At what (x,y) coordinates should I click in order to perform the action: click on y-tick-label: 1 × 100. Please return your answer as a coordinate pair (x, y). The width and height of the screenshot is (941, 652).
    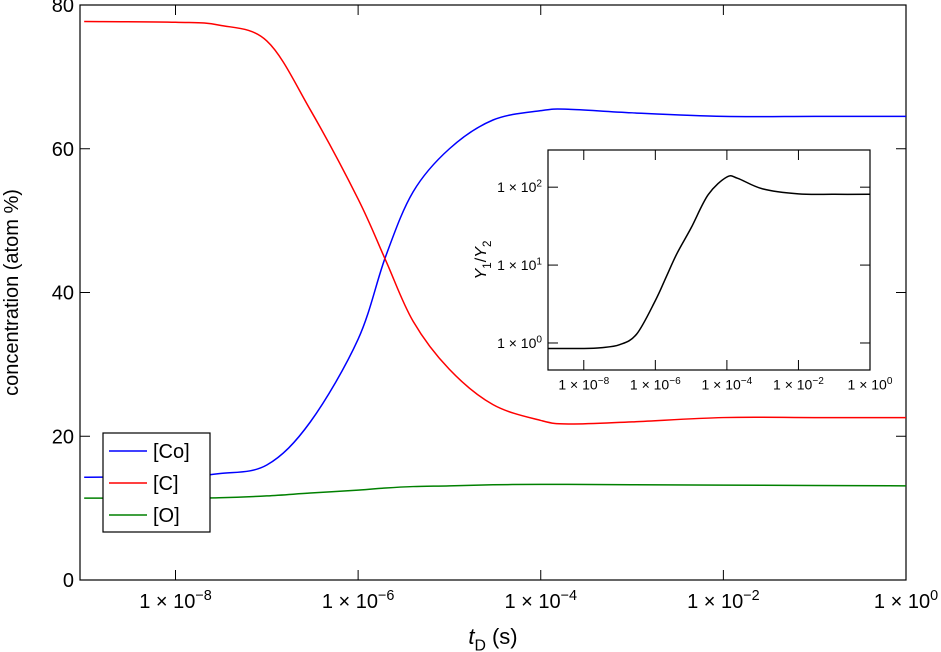
    Looking at the image, I should click on (519, 342).